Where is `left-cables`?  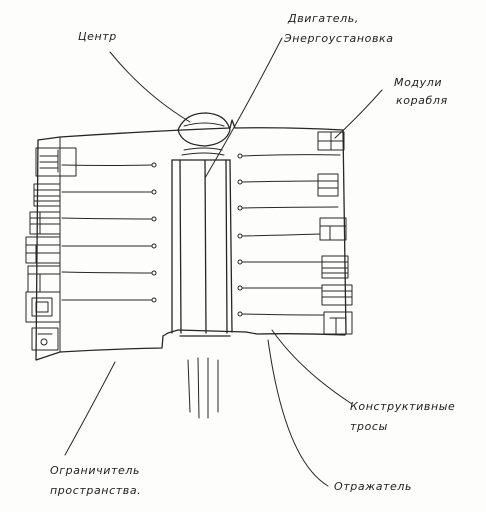 left-cables is located at coordinates (109, 232).